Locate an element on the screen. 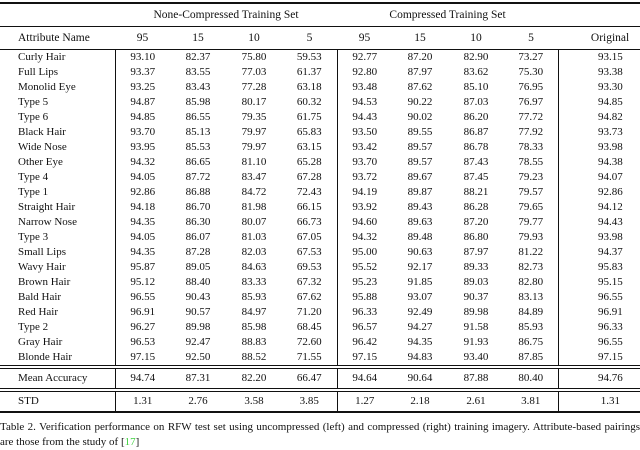  attribute-name-cell: Narrow Nose is located at coordinates (47, 221).